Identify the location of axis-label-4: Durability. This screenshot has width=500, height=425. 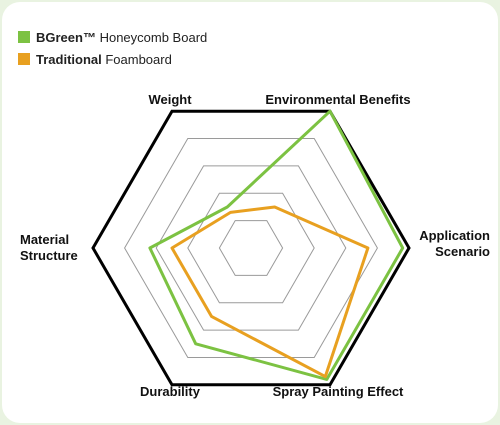
(170, 391).